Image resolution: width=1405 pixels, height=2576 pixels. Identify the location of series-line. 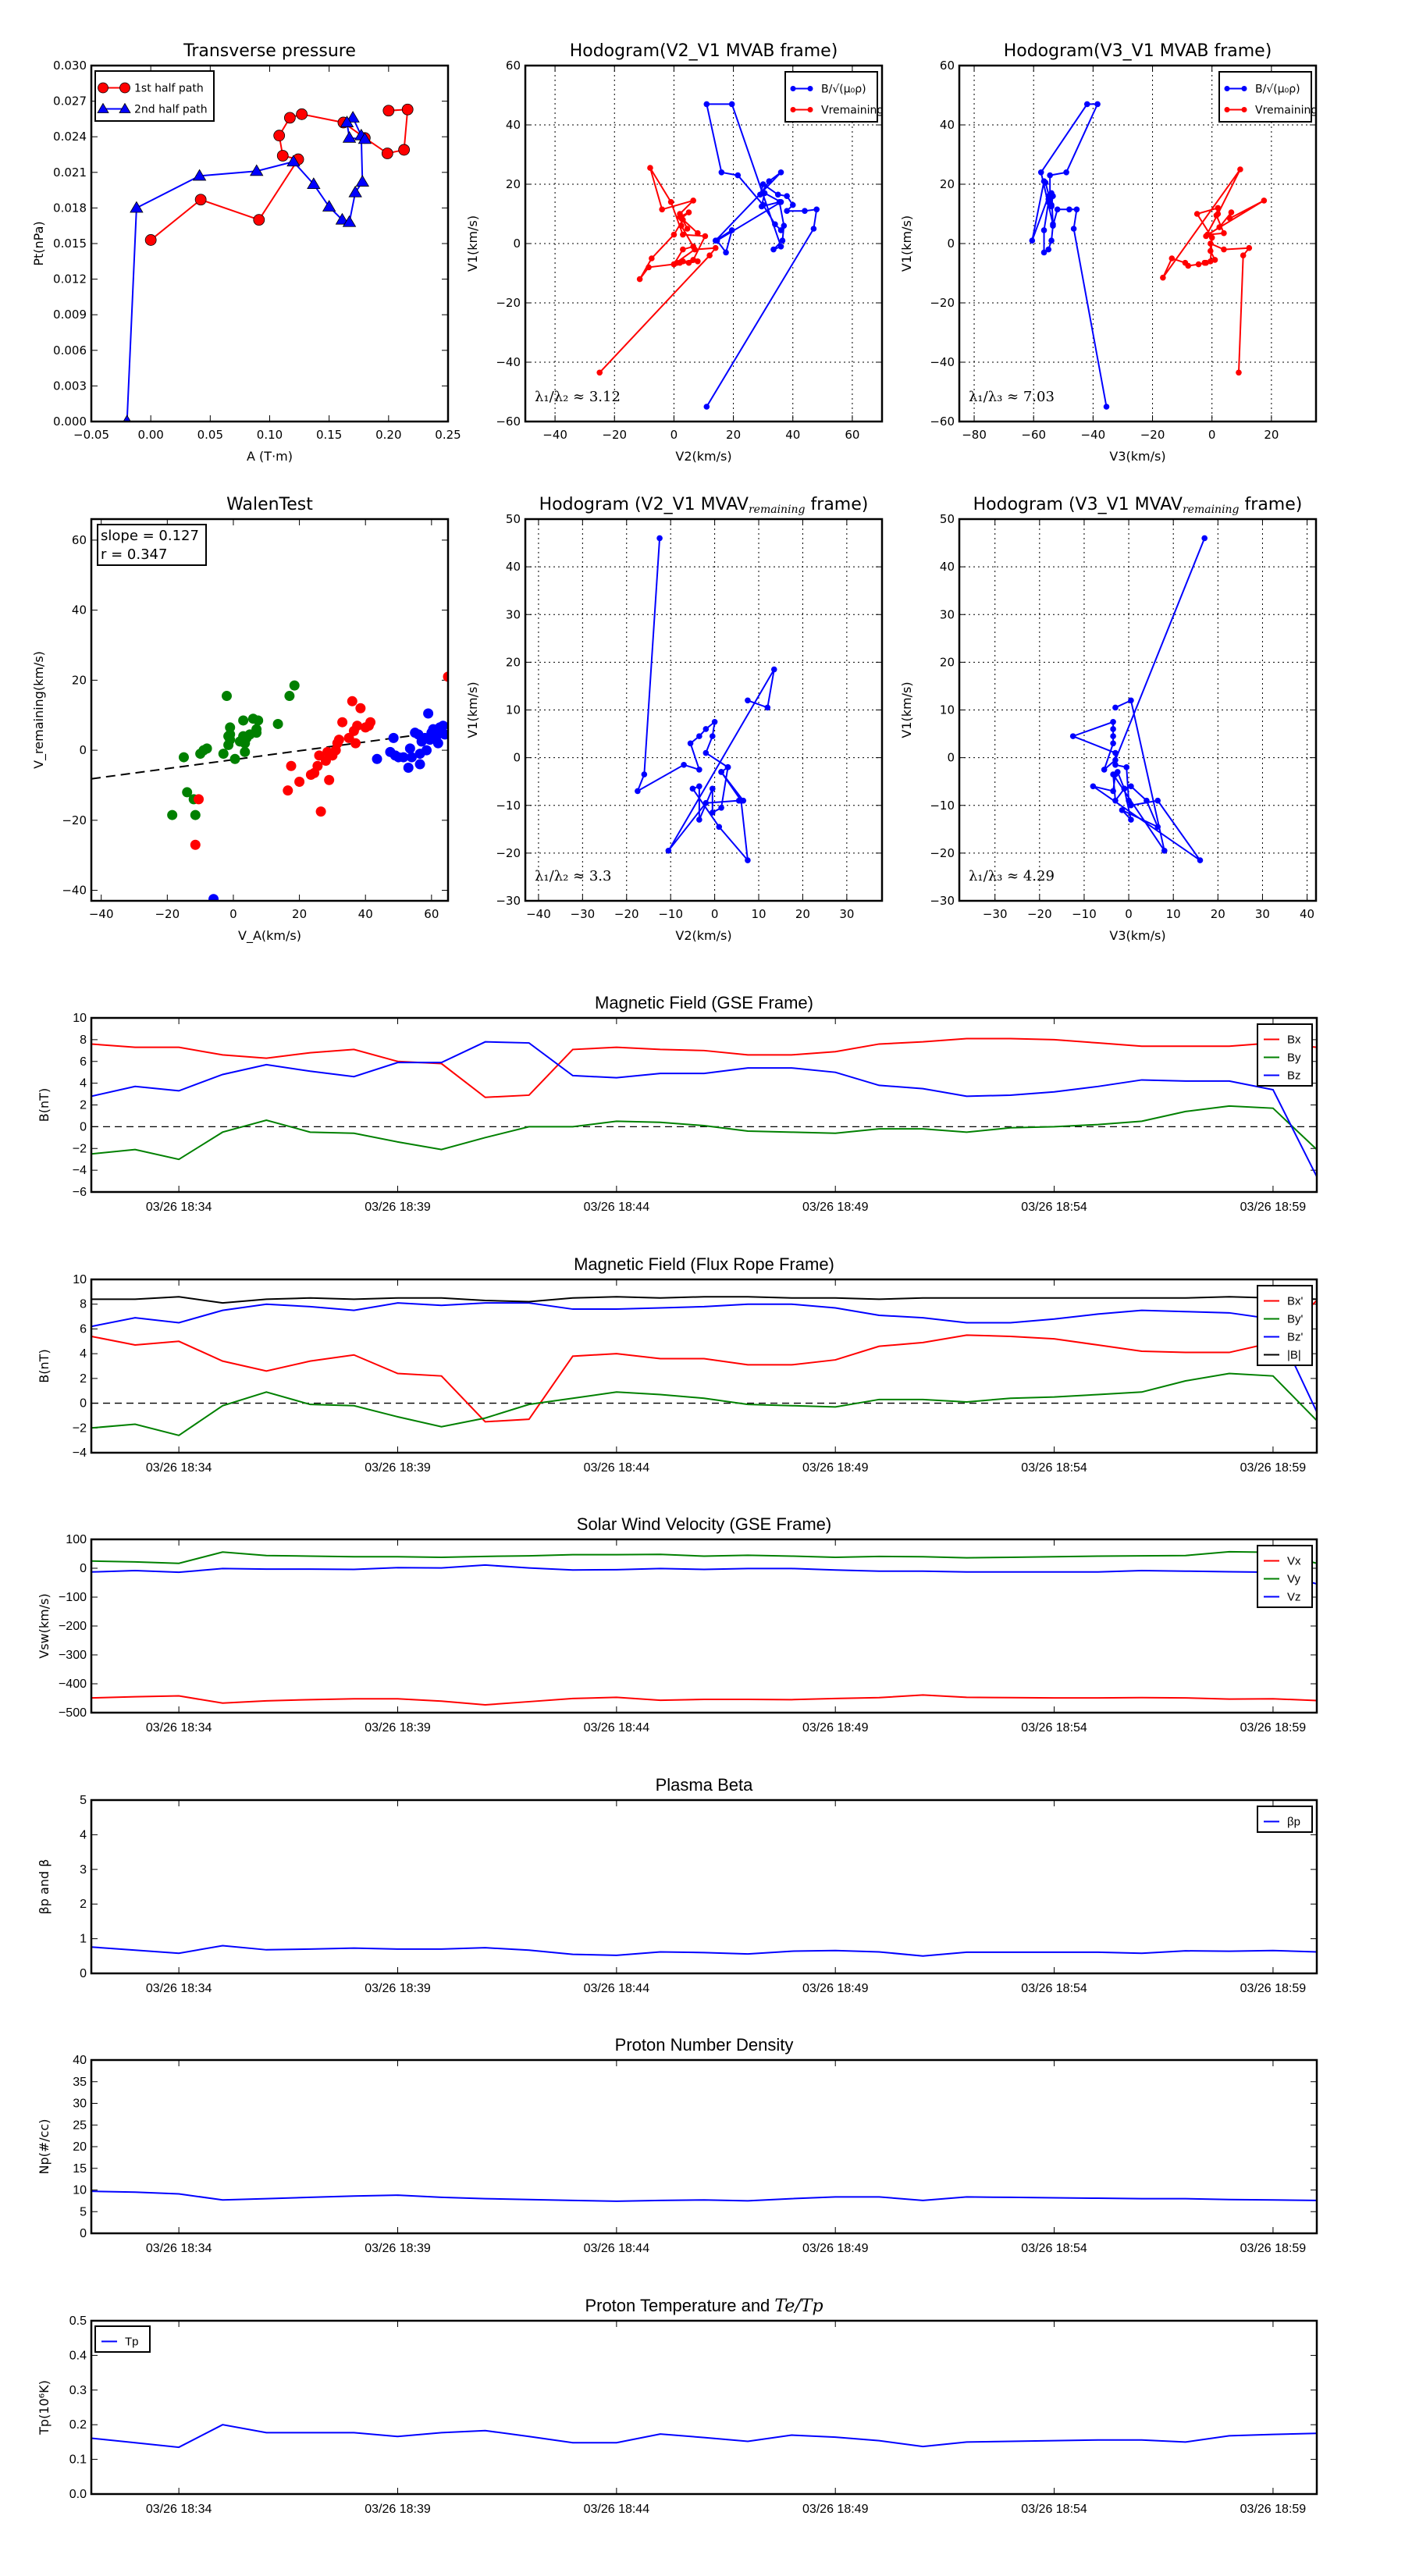
(704, 1700).